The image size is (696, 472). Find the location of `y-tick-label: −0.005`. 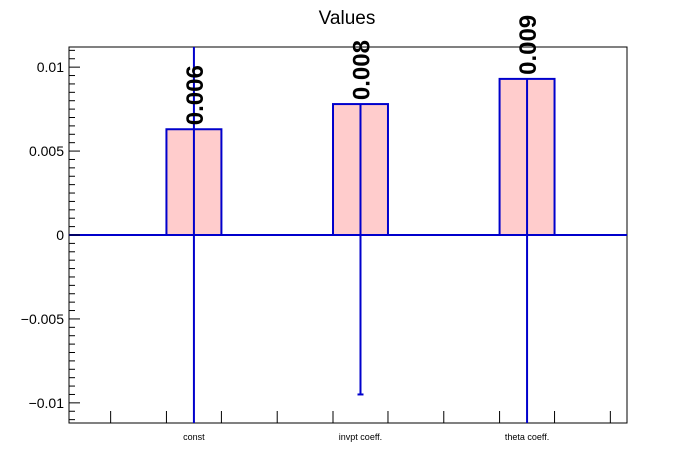

y-tick-label: −0.005 is located at coordinates (42, 319).